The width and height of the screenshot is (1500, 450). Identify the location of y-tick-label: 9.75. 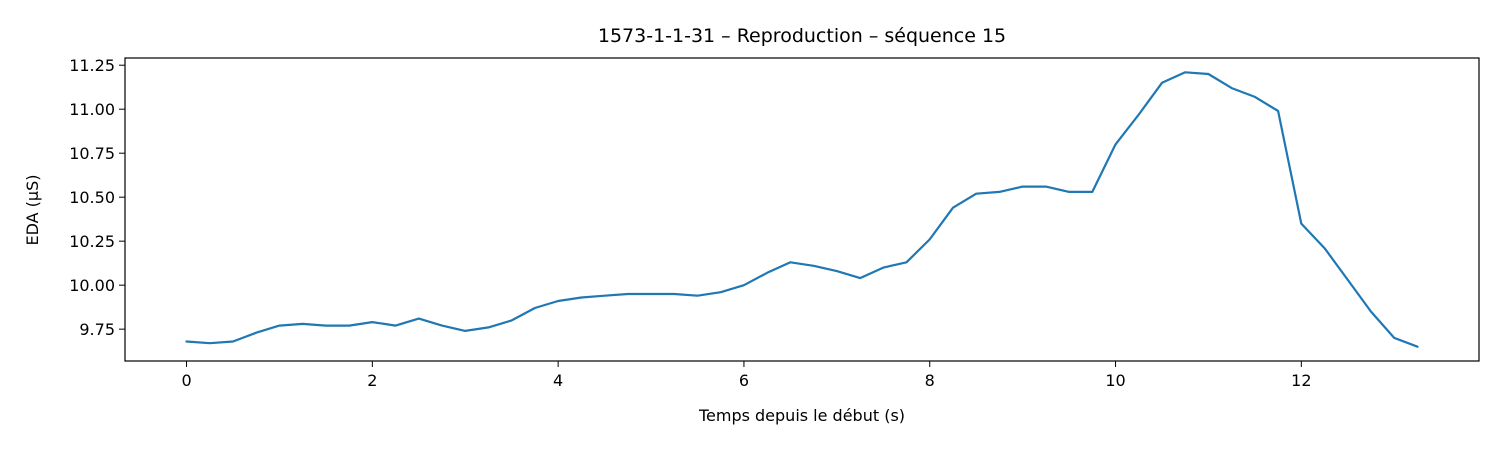
(97, 329).